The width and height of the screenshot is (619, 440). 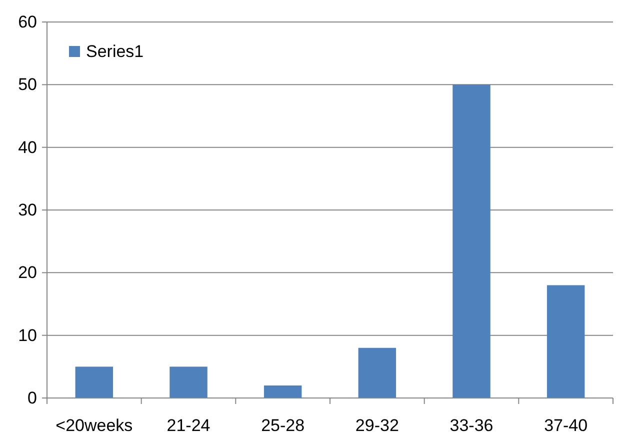 I want to click on legend-label: Series1, so click(x=115, y=51).